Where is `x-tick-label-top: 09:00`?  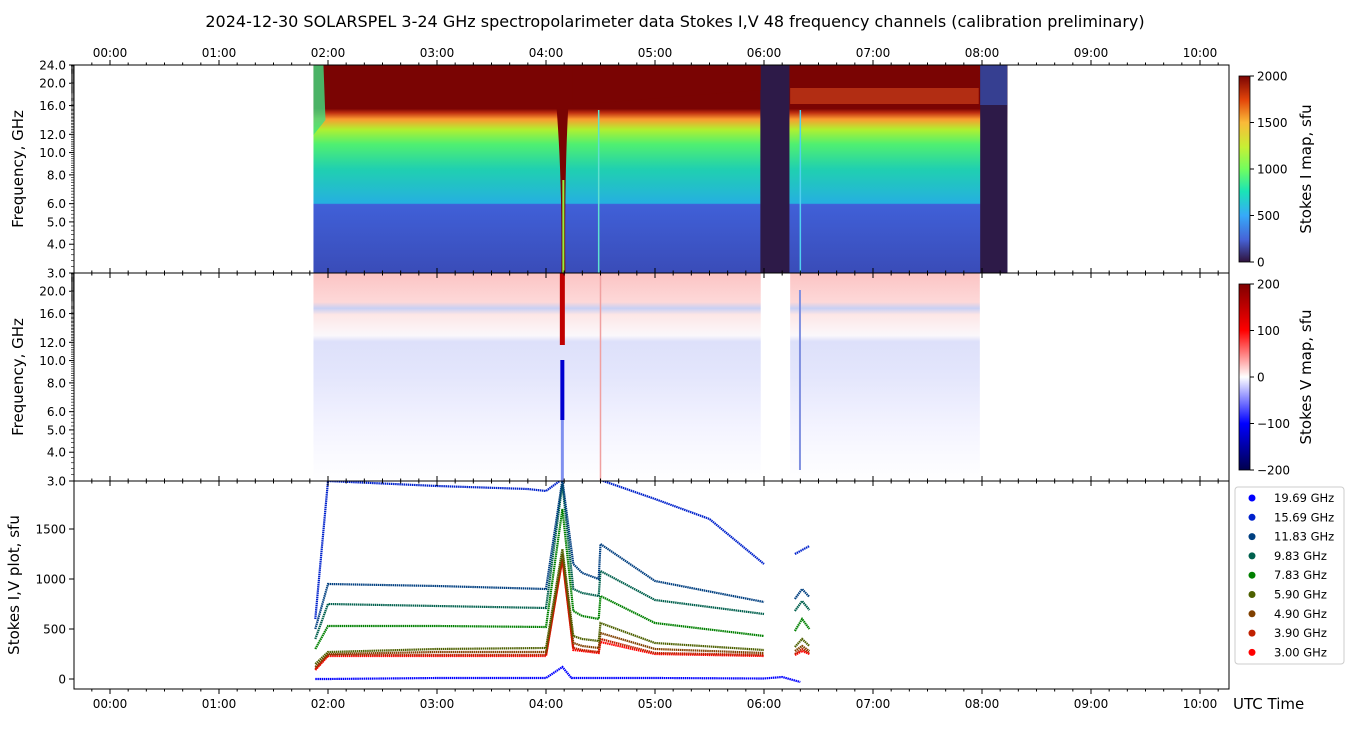 x-tick-label-top: 09:00 is located at coordinates (1091, 53).